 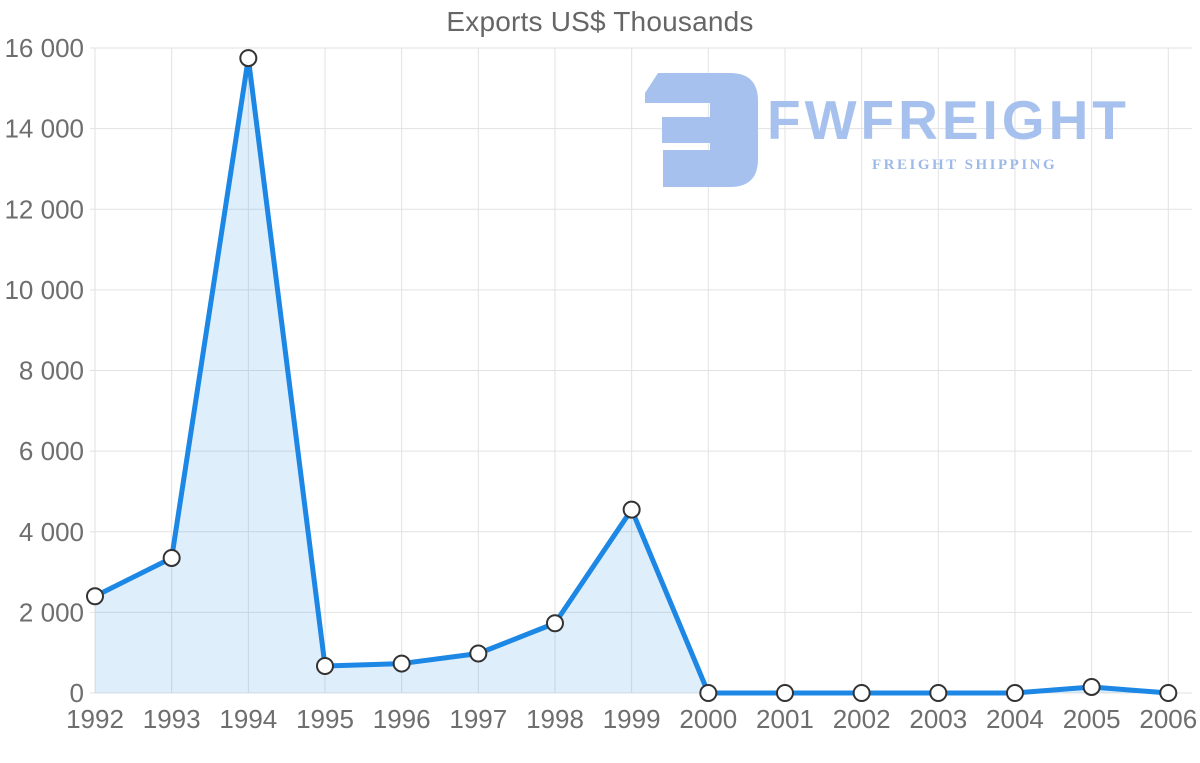 What do you see at coordinates (44, 290) in the screenshot?
I see `y-axis-label: 10 000` at bounding box center [44, 290].